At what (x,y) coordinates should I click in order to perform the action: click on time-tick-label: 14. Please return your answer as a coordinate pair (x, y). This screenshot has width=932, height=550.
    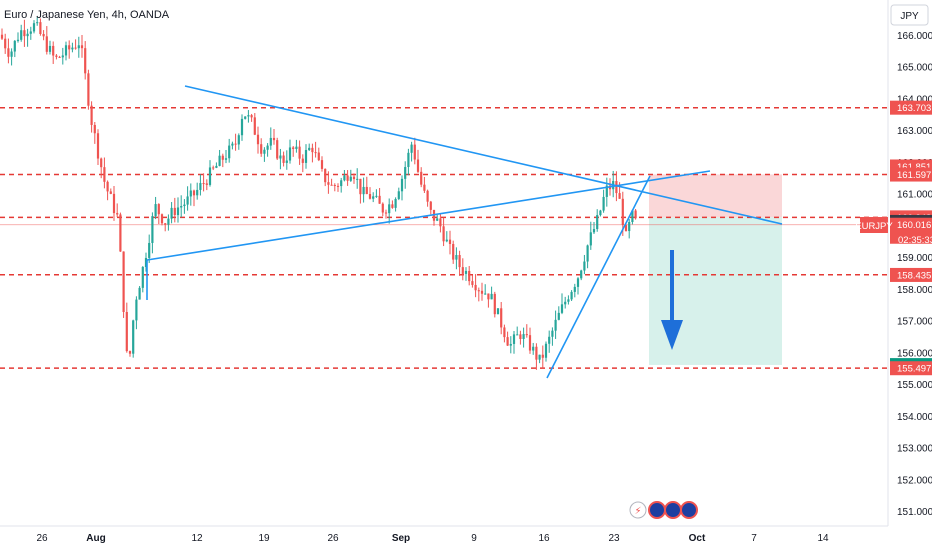
    Looking at the image, I should click on (823, 538).